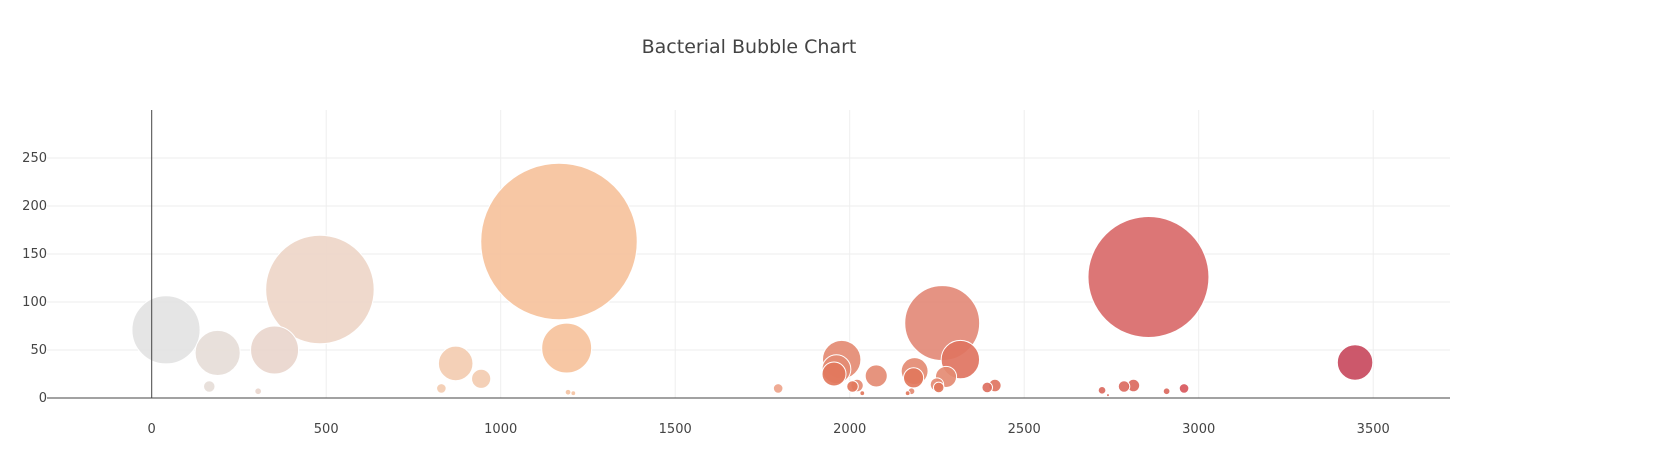 This screenshot has width=1663, height=466. Describe the element at coordinates (749, 47) in the screenshot. I see `chart-title: Bacterial Bubble Chart` at that location.